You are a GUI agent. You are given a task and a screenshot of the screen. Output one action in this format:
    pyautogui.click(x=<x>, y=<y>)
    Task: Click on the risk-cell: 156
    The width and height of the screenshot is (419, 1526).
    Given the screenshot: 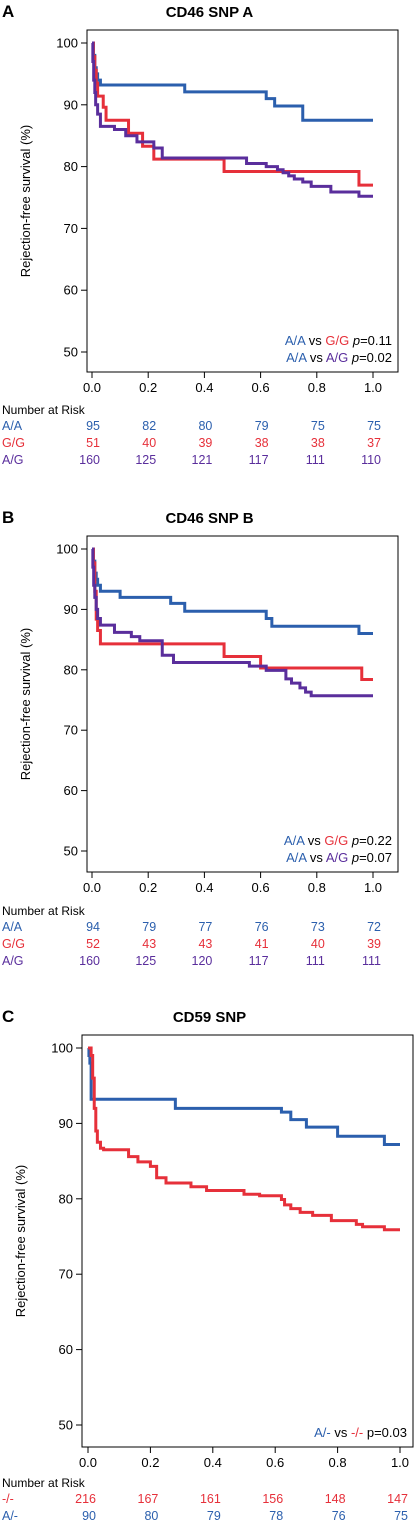 What is the action you would take?
    pyautogui.click(x=273, y=1499)
    